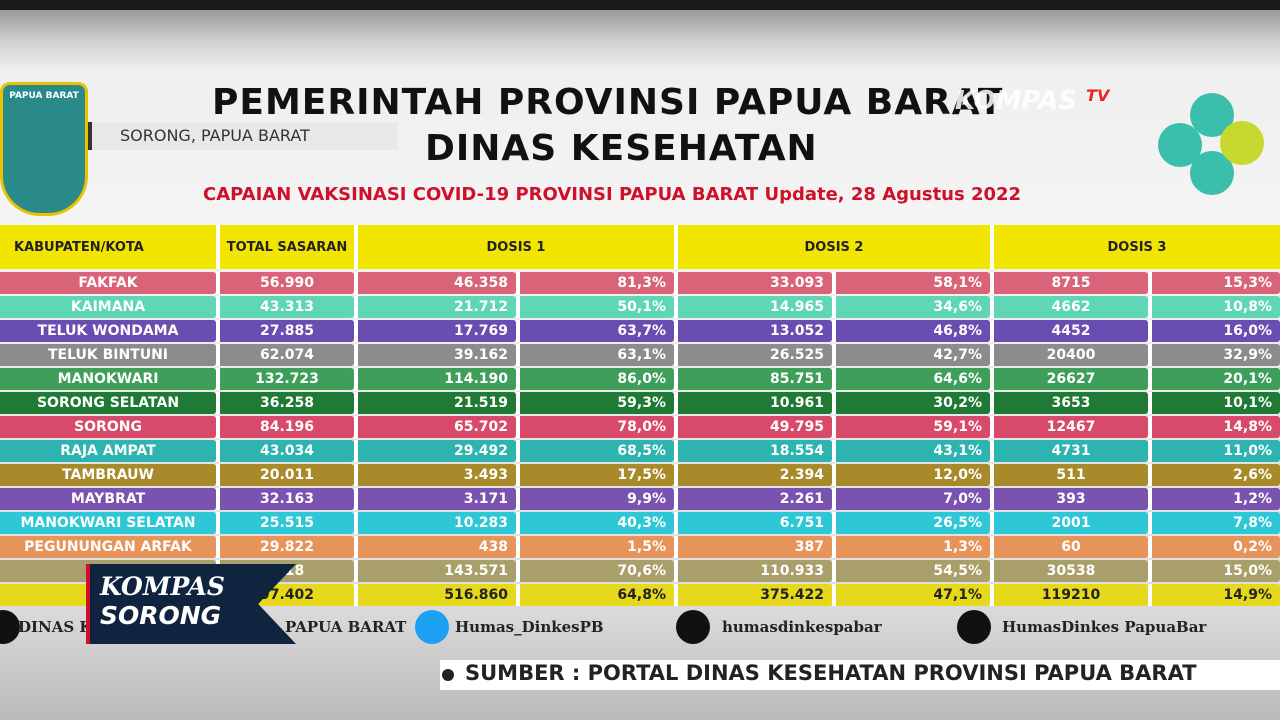 The height and width of the screenshot is (720, 1280). What do you see at coordinates (108, 523) in the screenshot?
I see `row-label: MANOKWARI SELATAN` at bounding box center [108, 523].